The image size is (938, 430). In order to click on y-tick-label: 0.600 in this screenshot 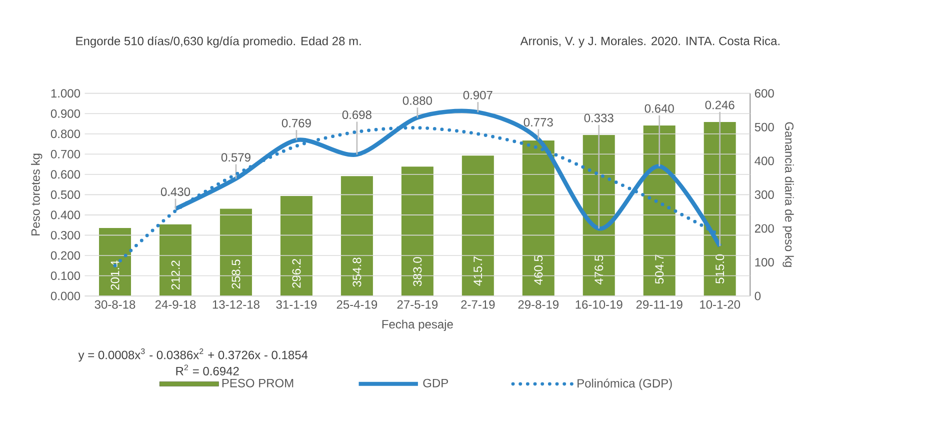, I will do `click(65, 174)`.